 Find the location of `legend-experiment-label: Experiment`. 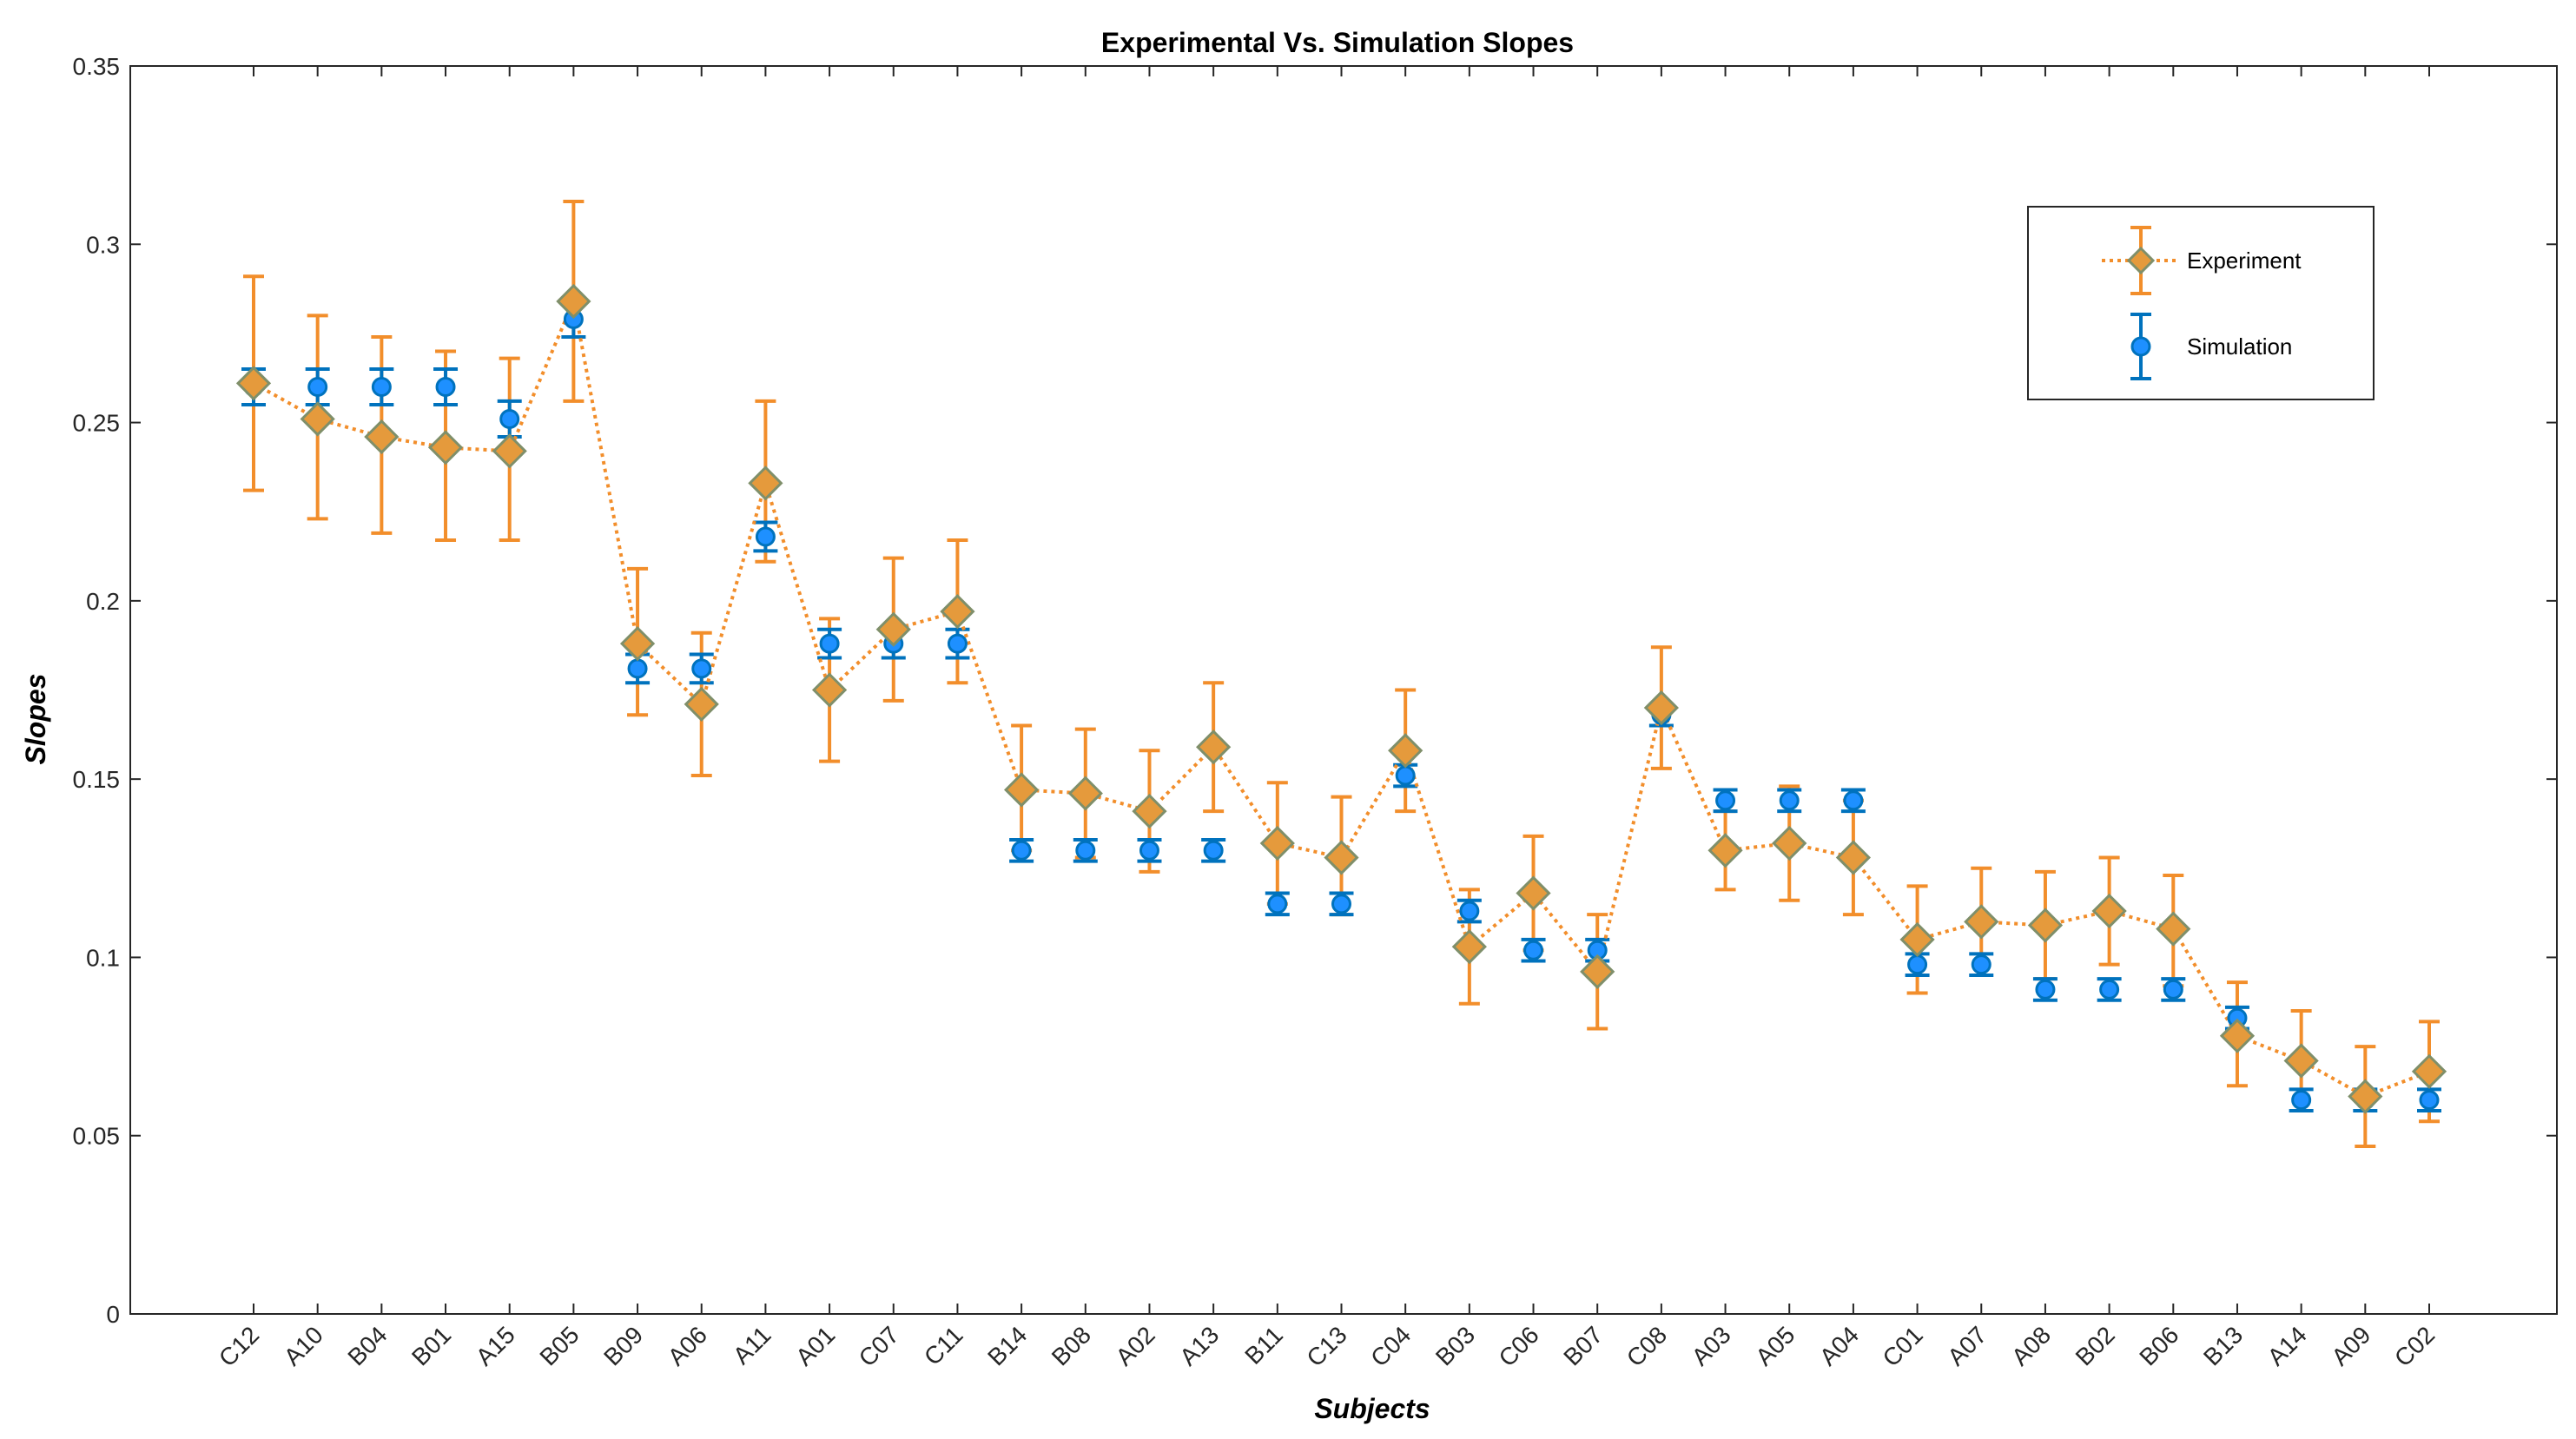

legend-experiment-label: Experiment is located at coordinates (2244, 261).